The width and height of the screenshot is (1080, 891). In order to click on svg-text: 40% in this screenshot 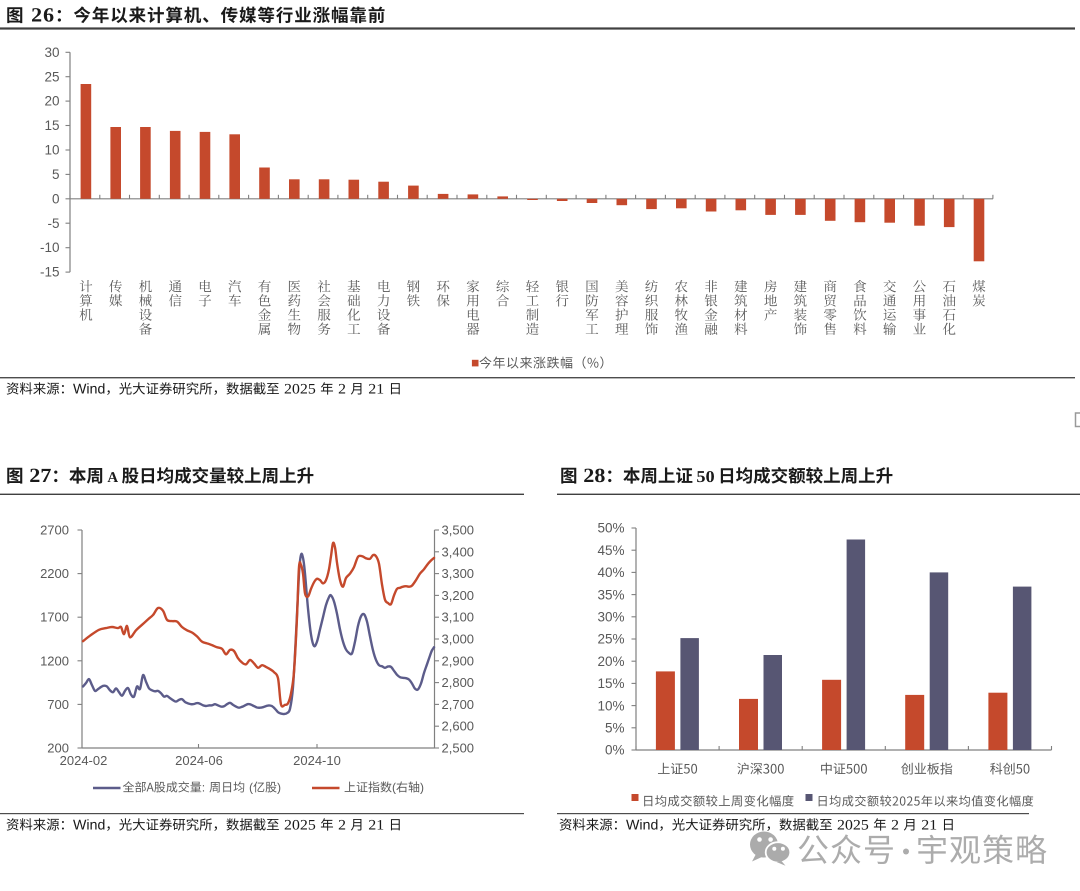, I will do `click(610, 572)`.